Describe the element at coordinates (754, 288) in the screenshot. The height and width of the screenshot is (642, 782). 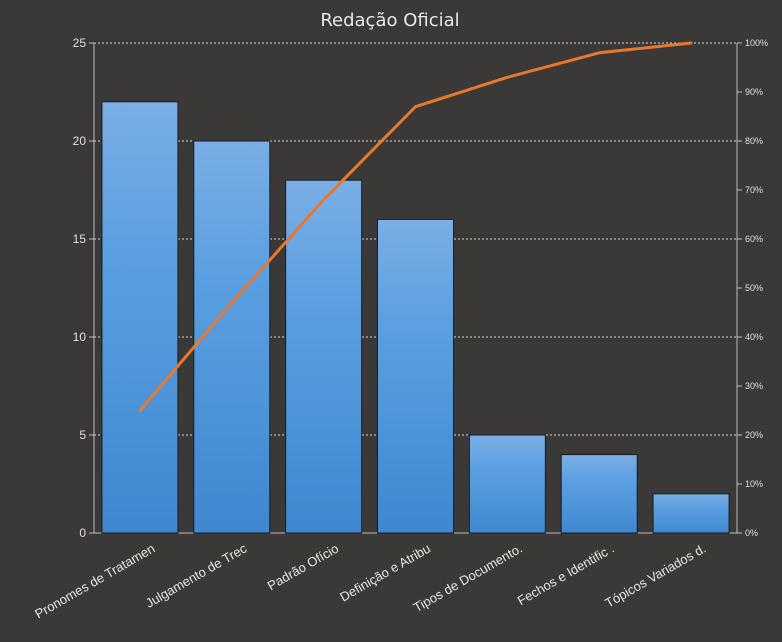
I see `y2-tick-label: 50%` at that location.